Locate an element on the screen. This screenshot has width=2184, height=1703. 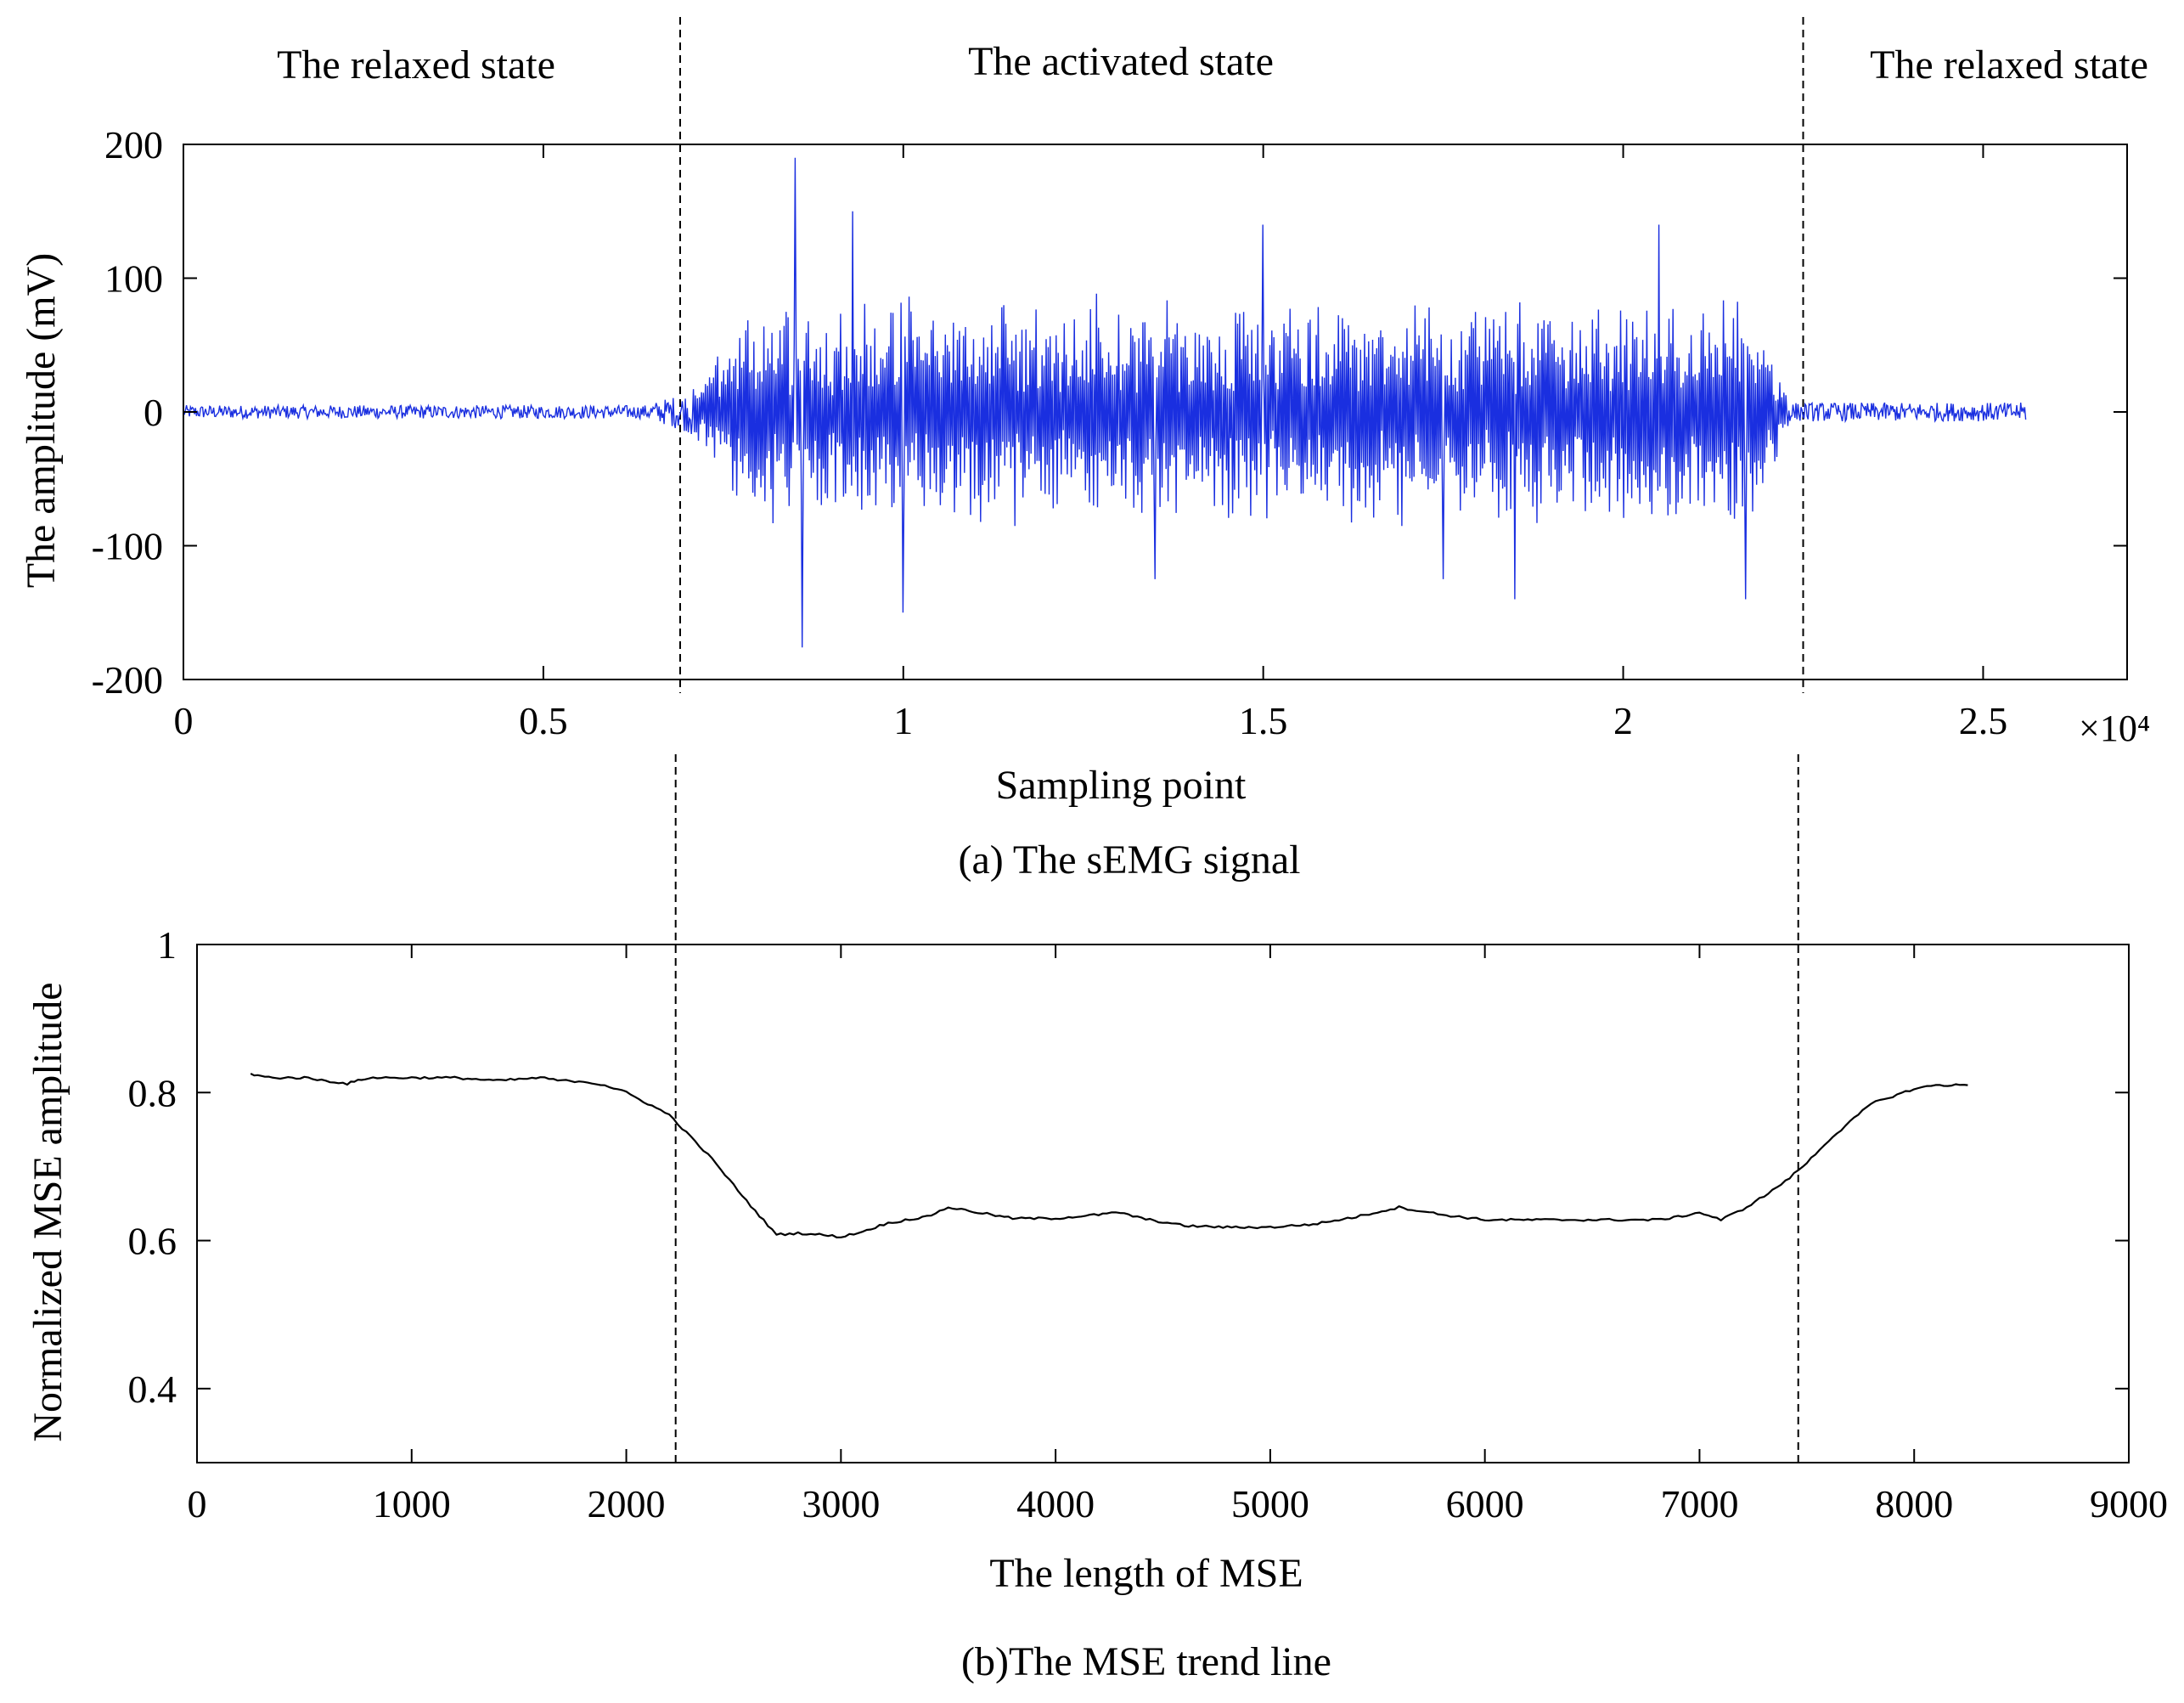
semg-y-tick-label: 200 is located at coordinates (133, 145).